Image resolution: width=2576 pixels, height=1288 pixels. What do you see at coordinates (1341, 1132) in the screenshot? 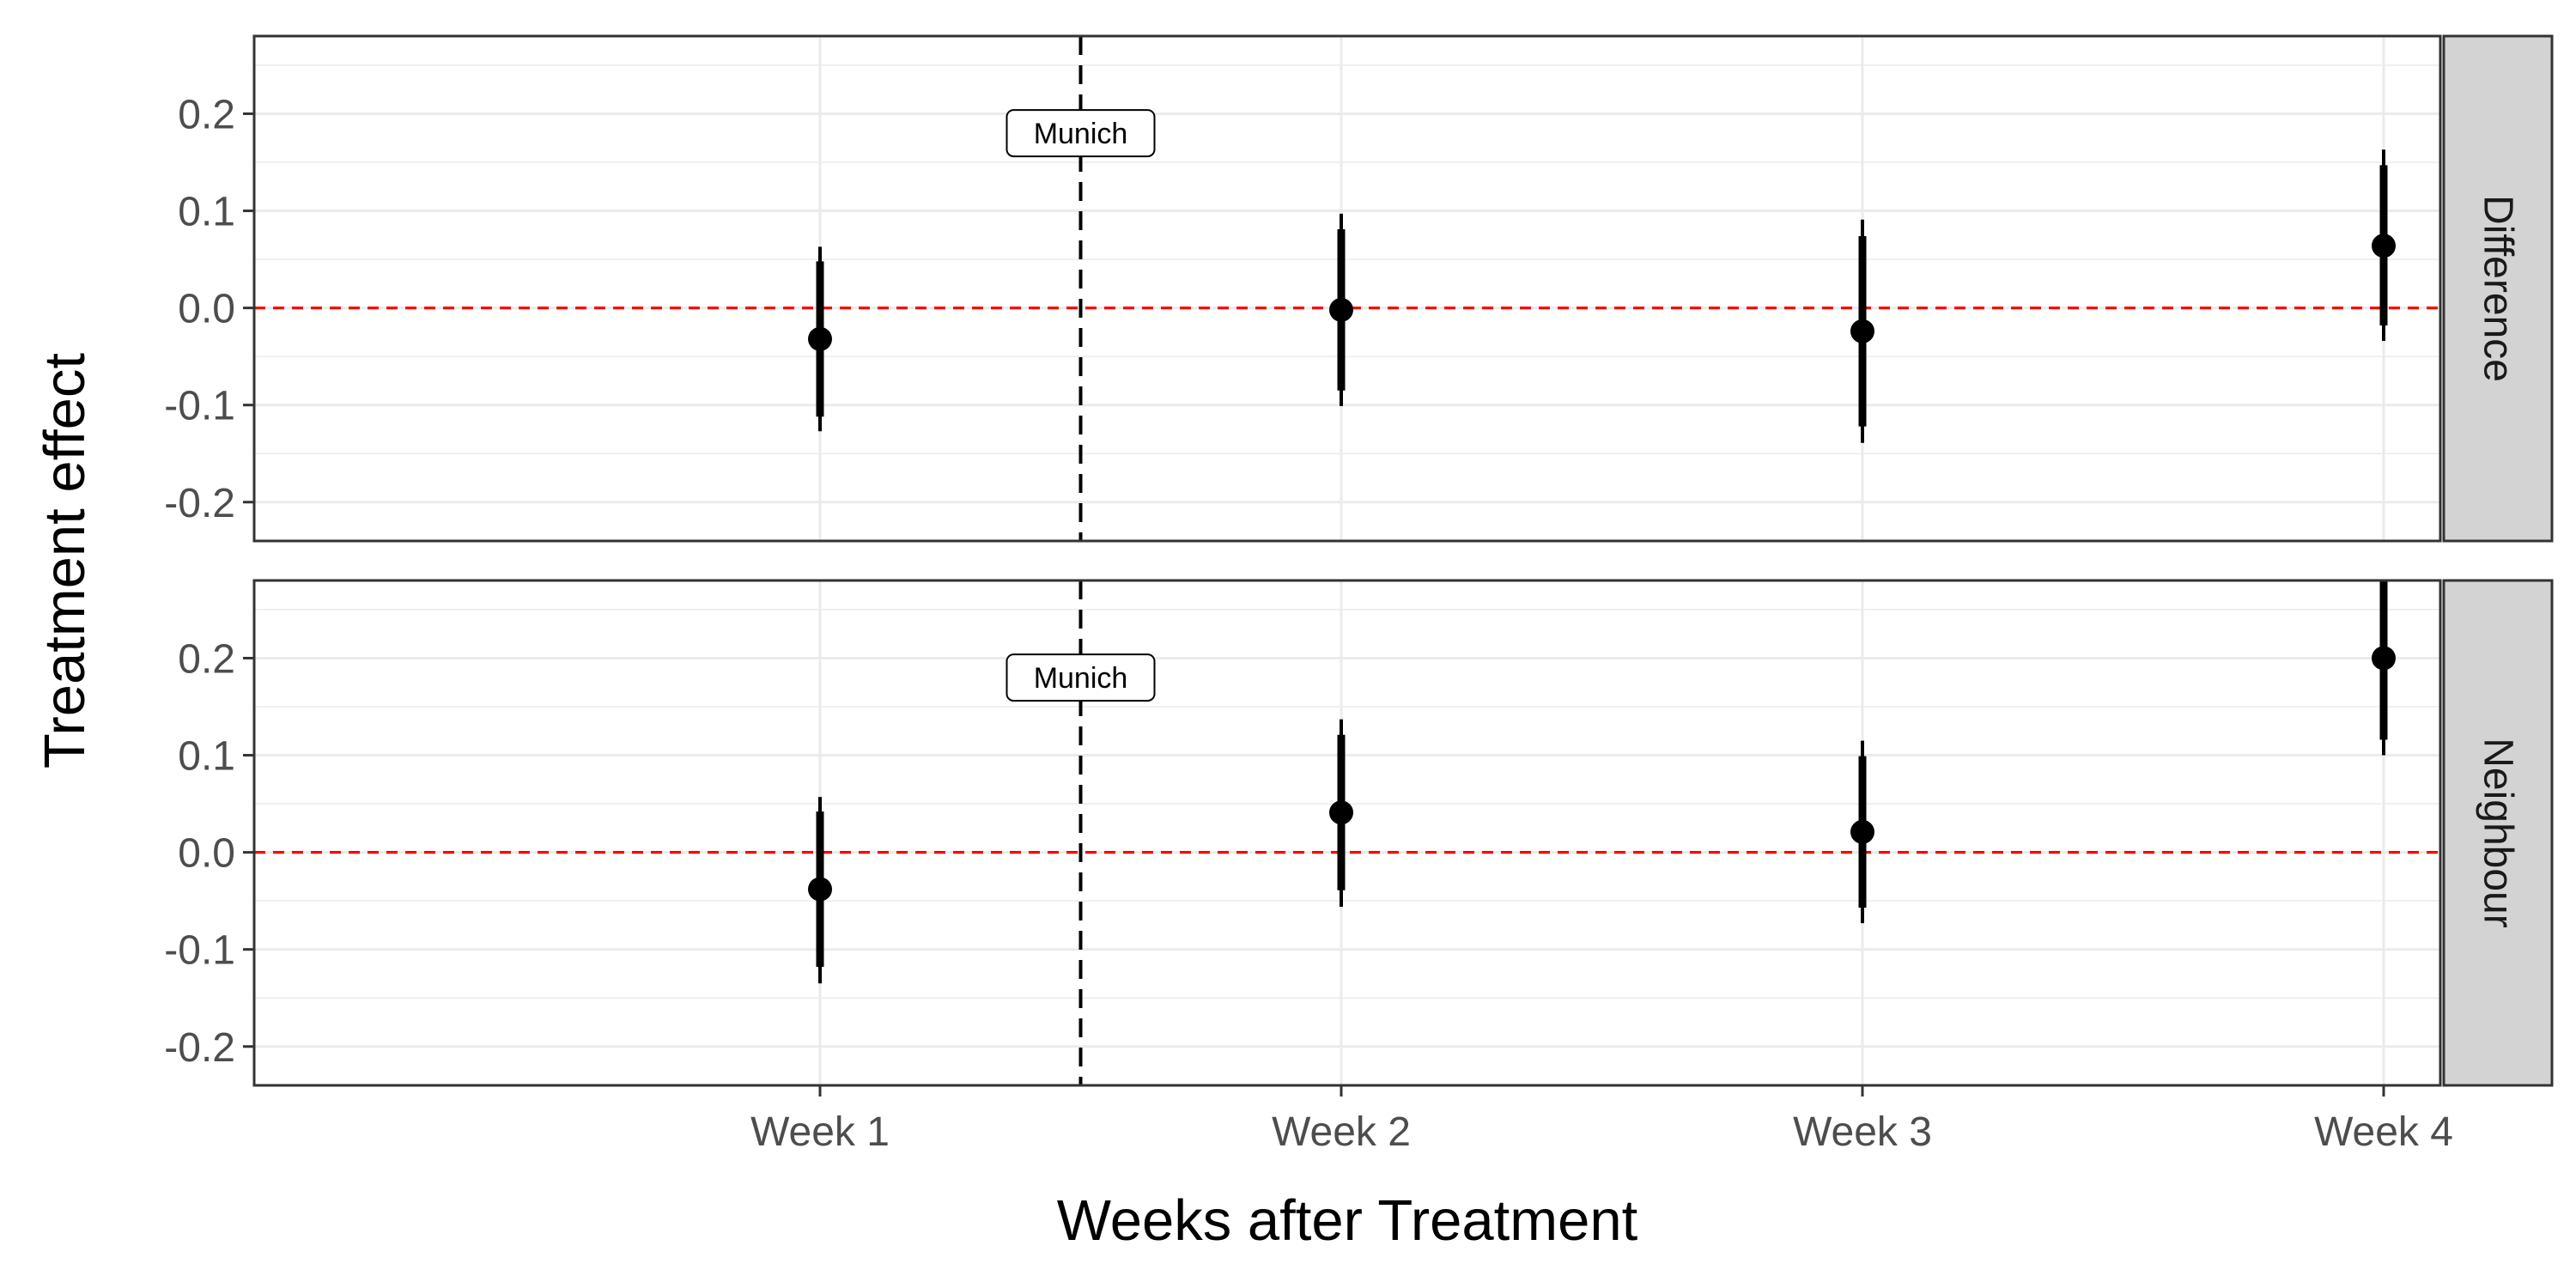
I see `x-tick-label: Week 2` at bounding box center [1341, 1132].